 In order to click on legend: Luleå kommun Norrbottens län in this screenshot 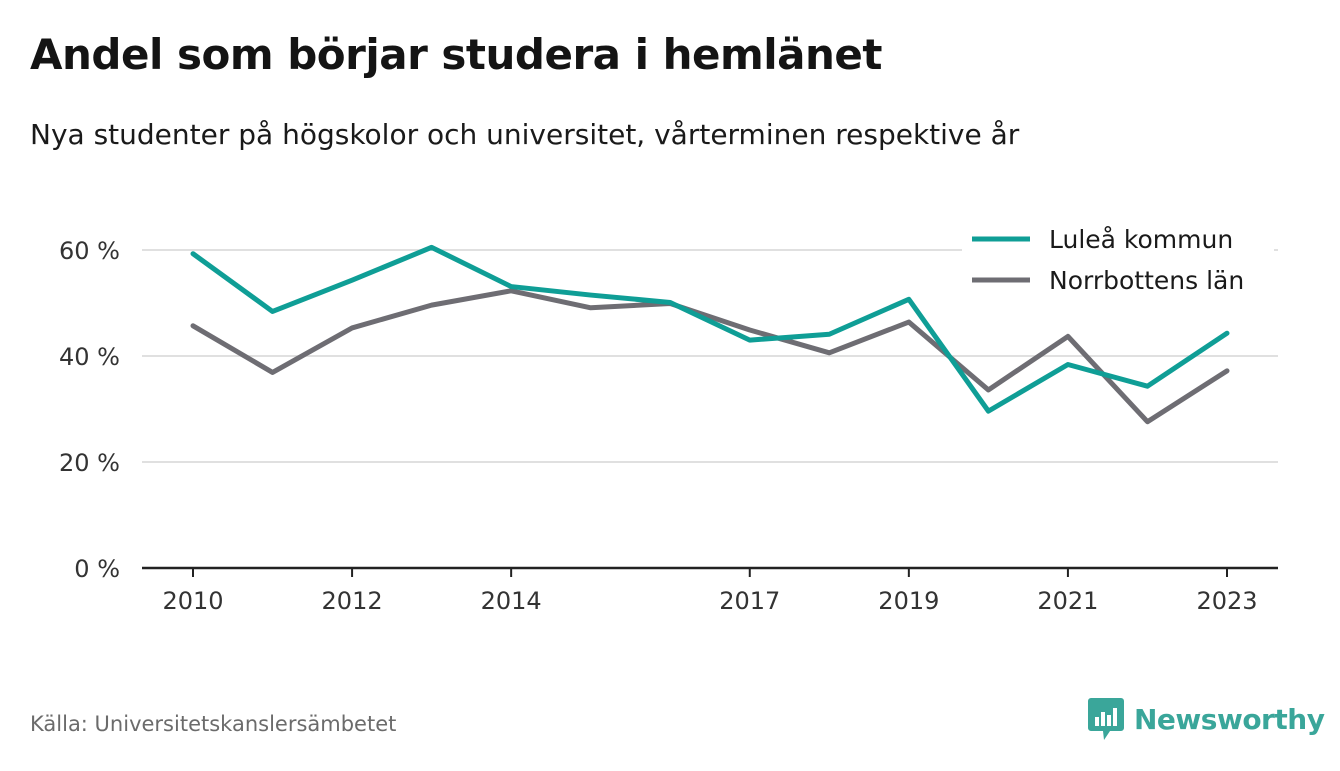, I will do `click(1118, 261)`.